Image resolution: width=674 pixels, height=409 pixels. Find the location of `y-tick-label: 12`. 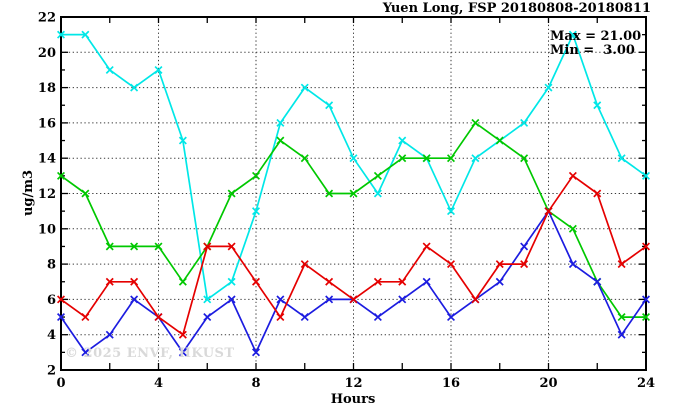

y-tick-label: 12 is located at coordinates (47, 194).